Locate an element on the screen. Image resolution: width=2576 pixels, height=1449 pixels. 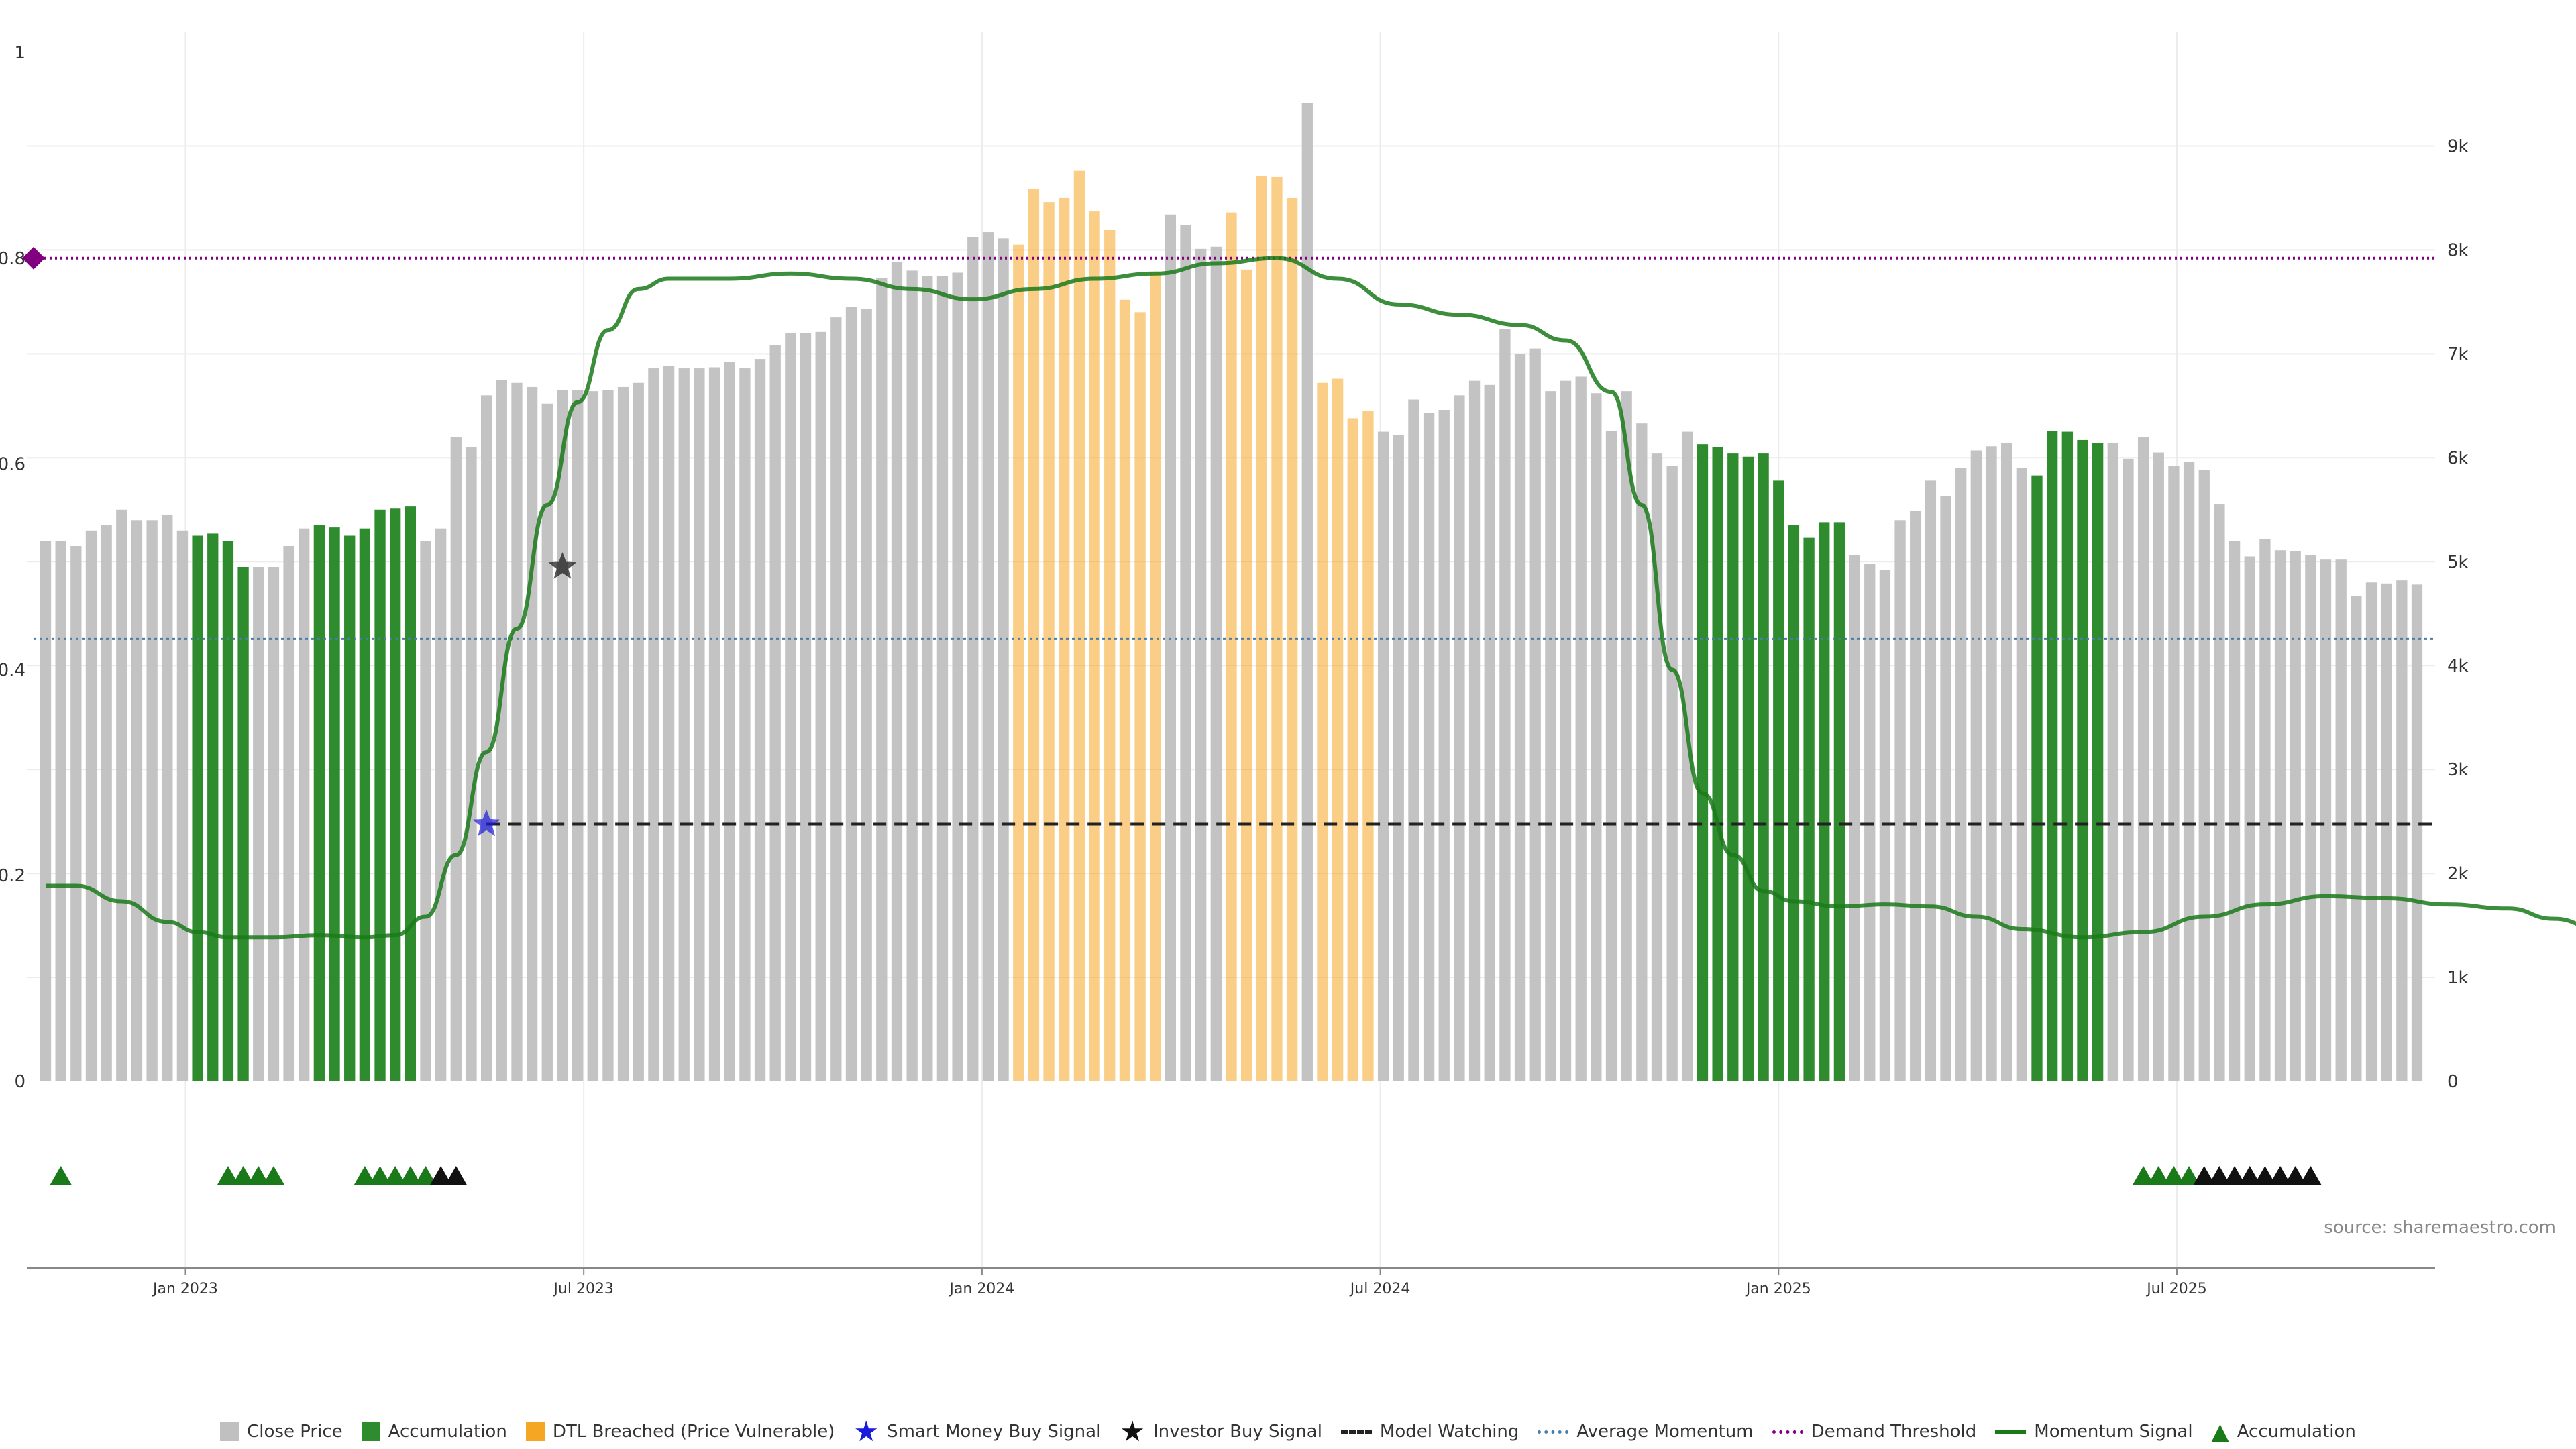
legend-line-swatch is located at coordinates (1787, 1432).